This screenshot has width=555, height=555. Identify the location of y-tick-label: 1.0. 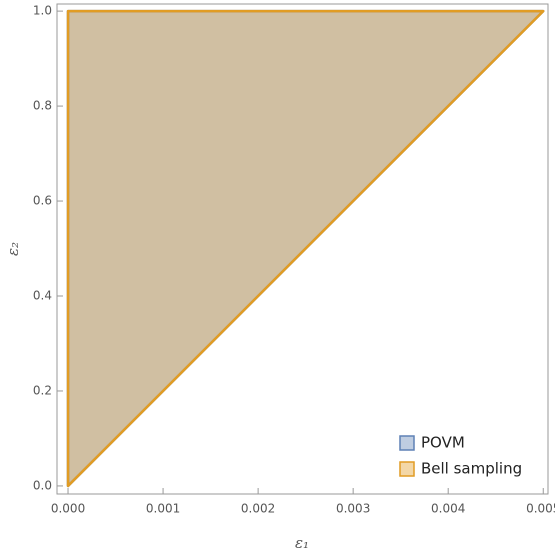
(42, 11).